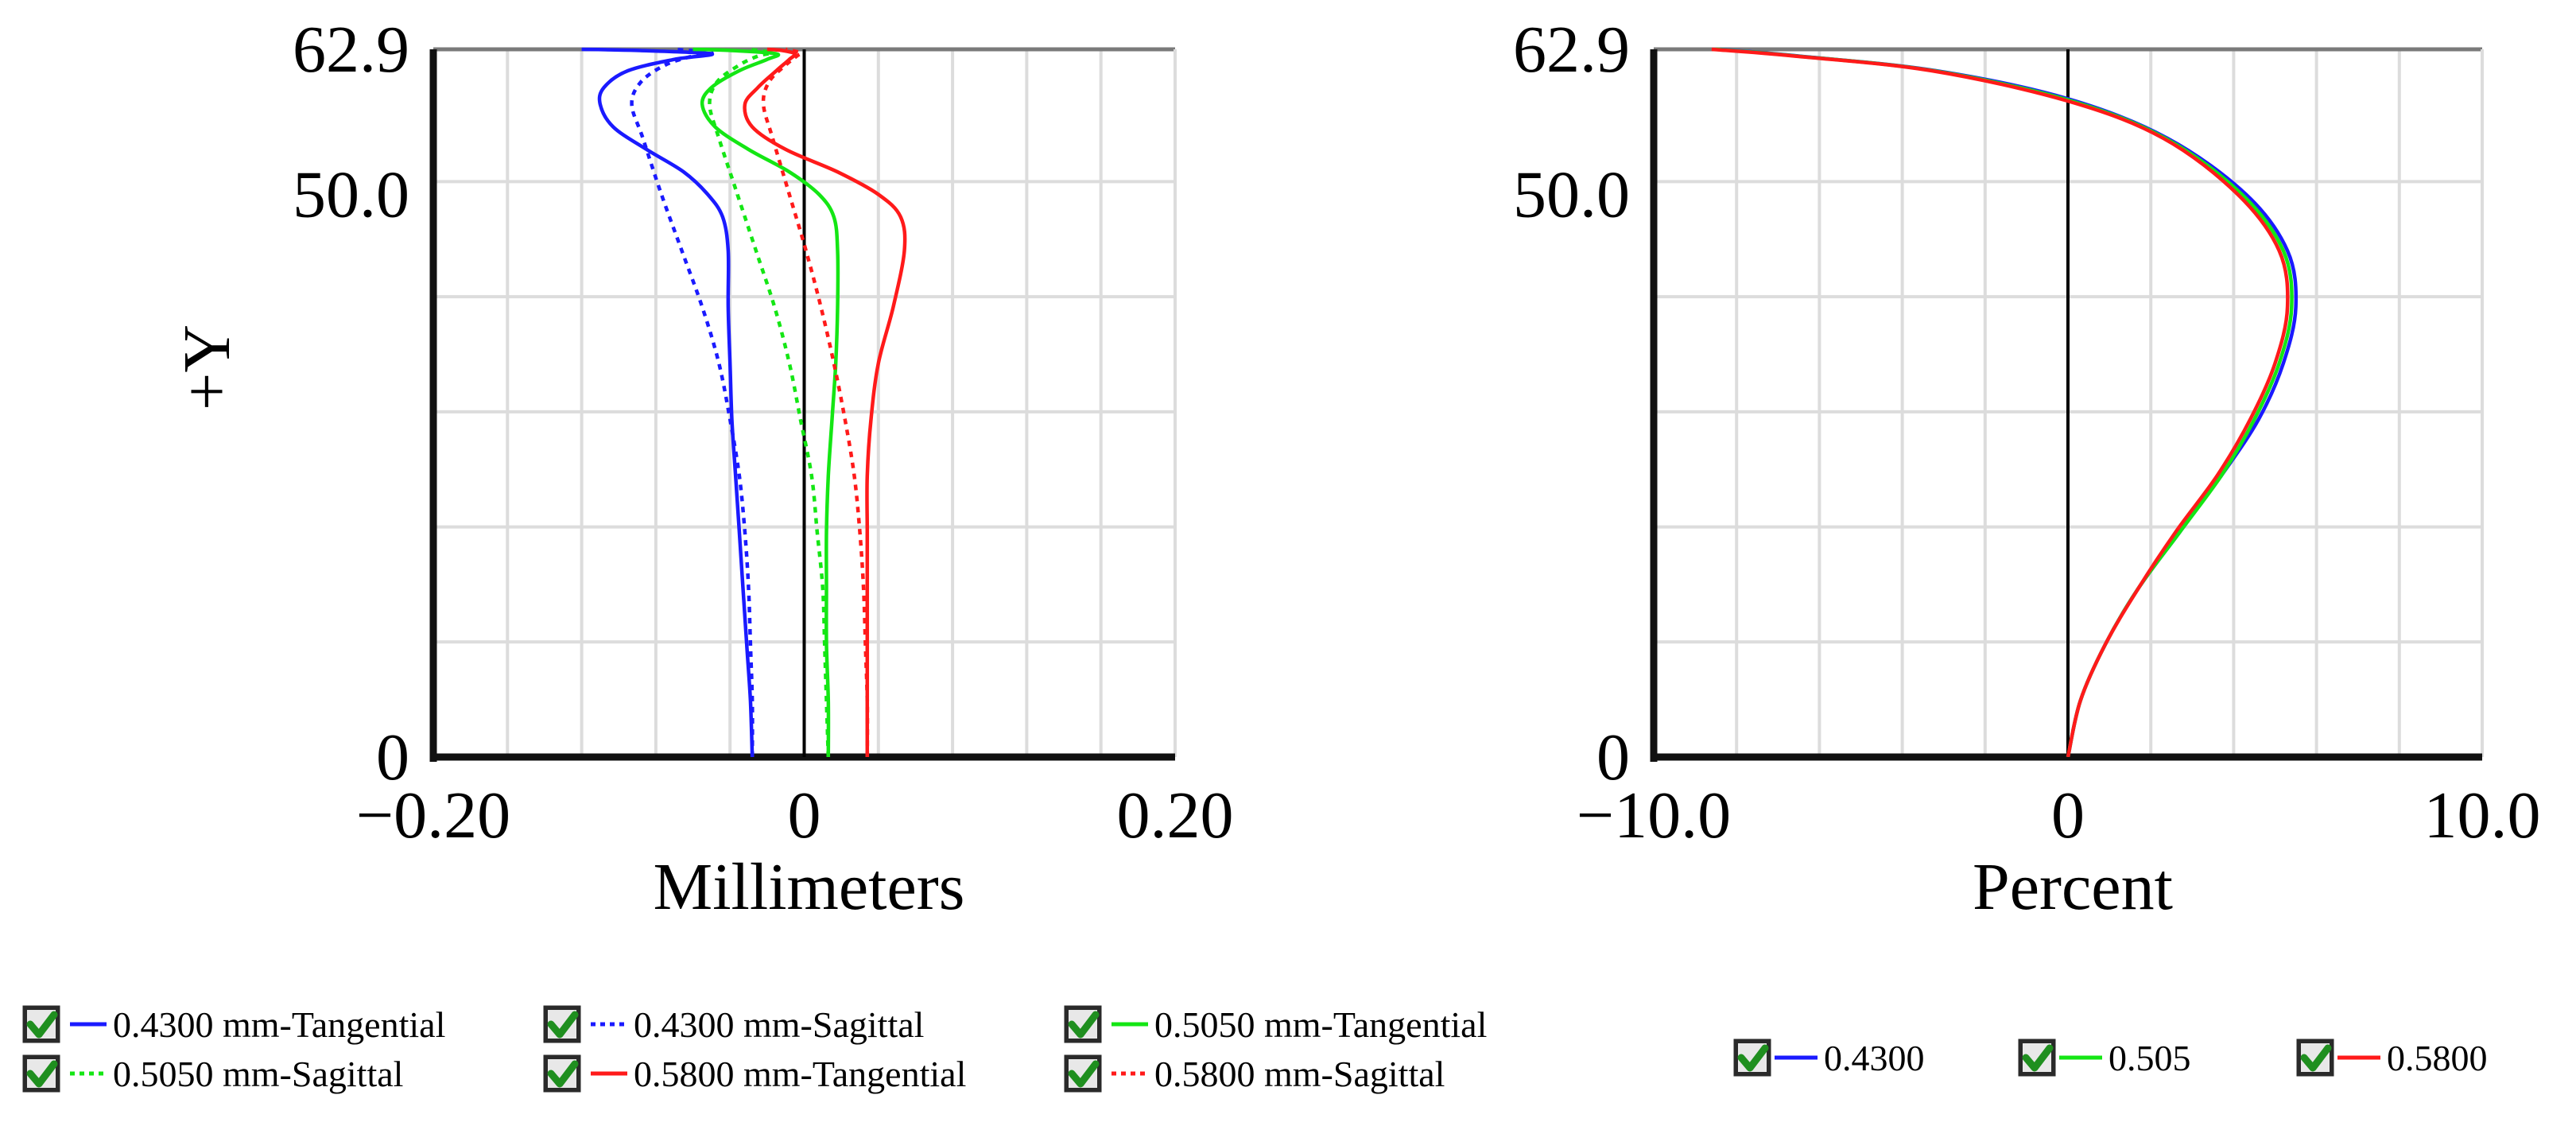 This screenshot has width=2576, height=1126. Describe the element at coordinates (2483, 815) in the screenshot. I see `x-tick-label: 10.0` at that location.